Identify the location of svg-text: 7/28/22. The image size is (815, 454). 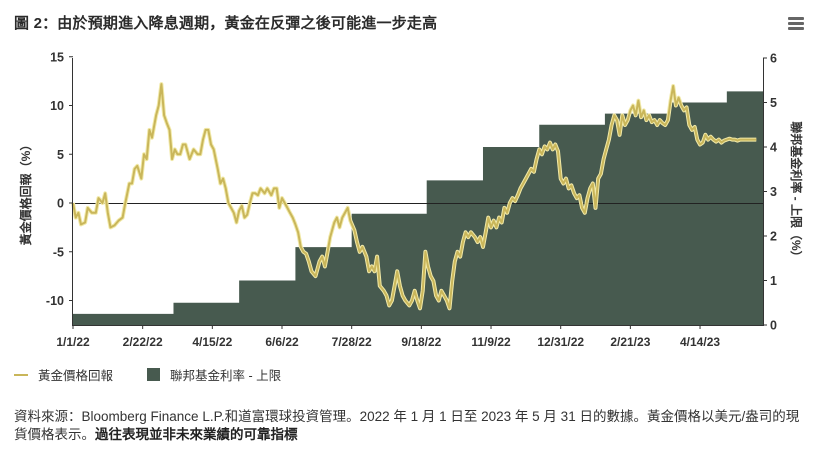
(352, 342).